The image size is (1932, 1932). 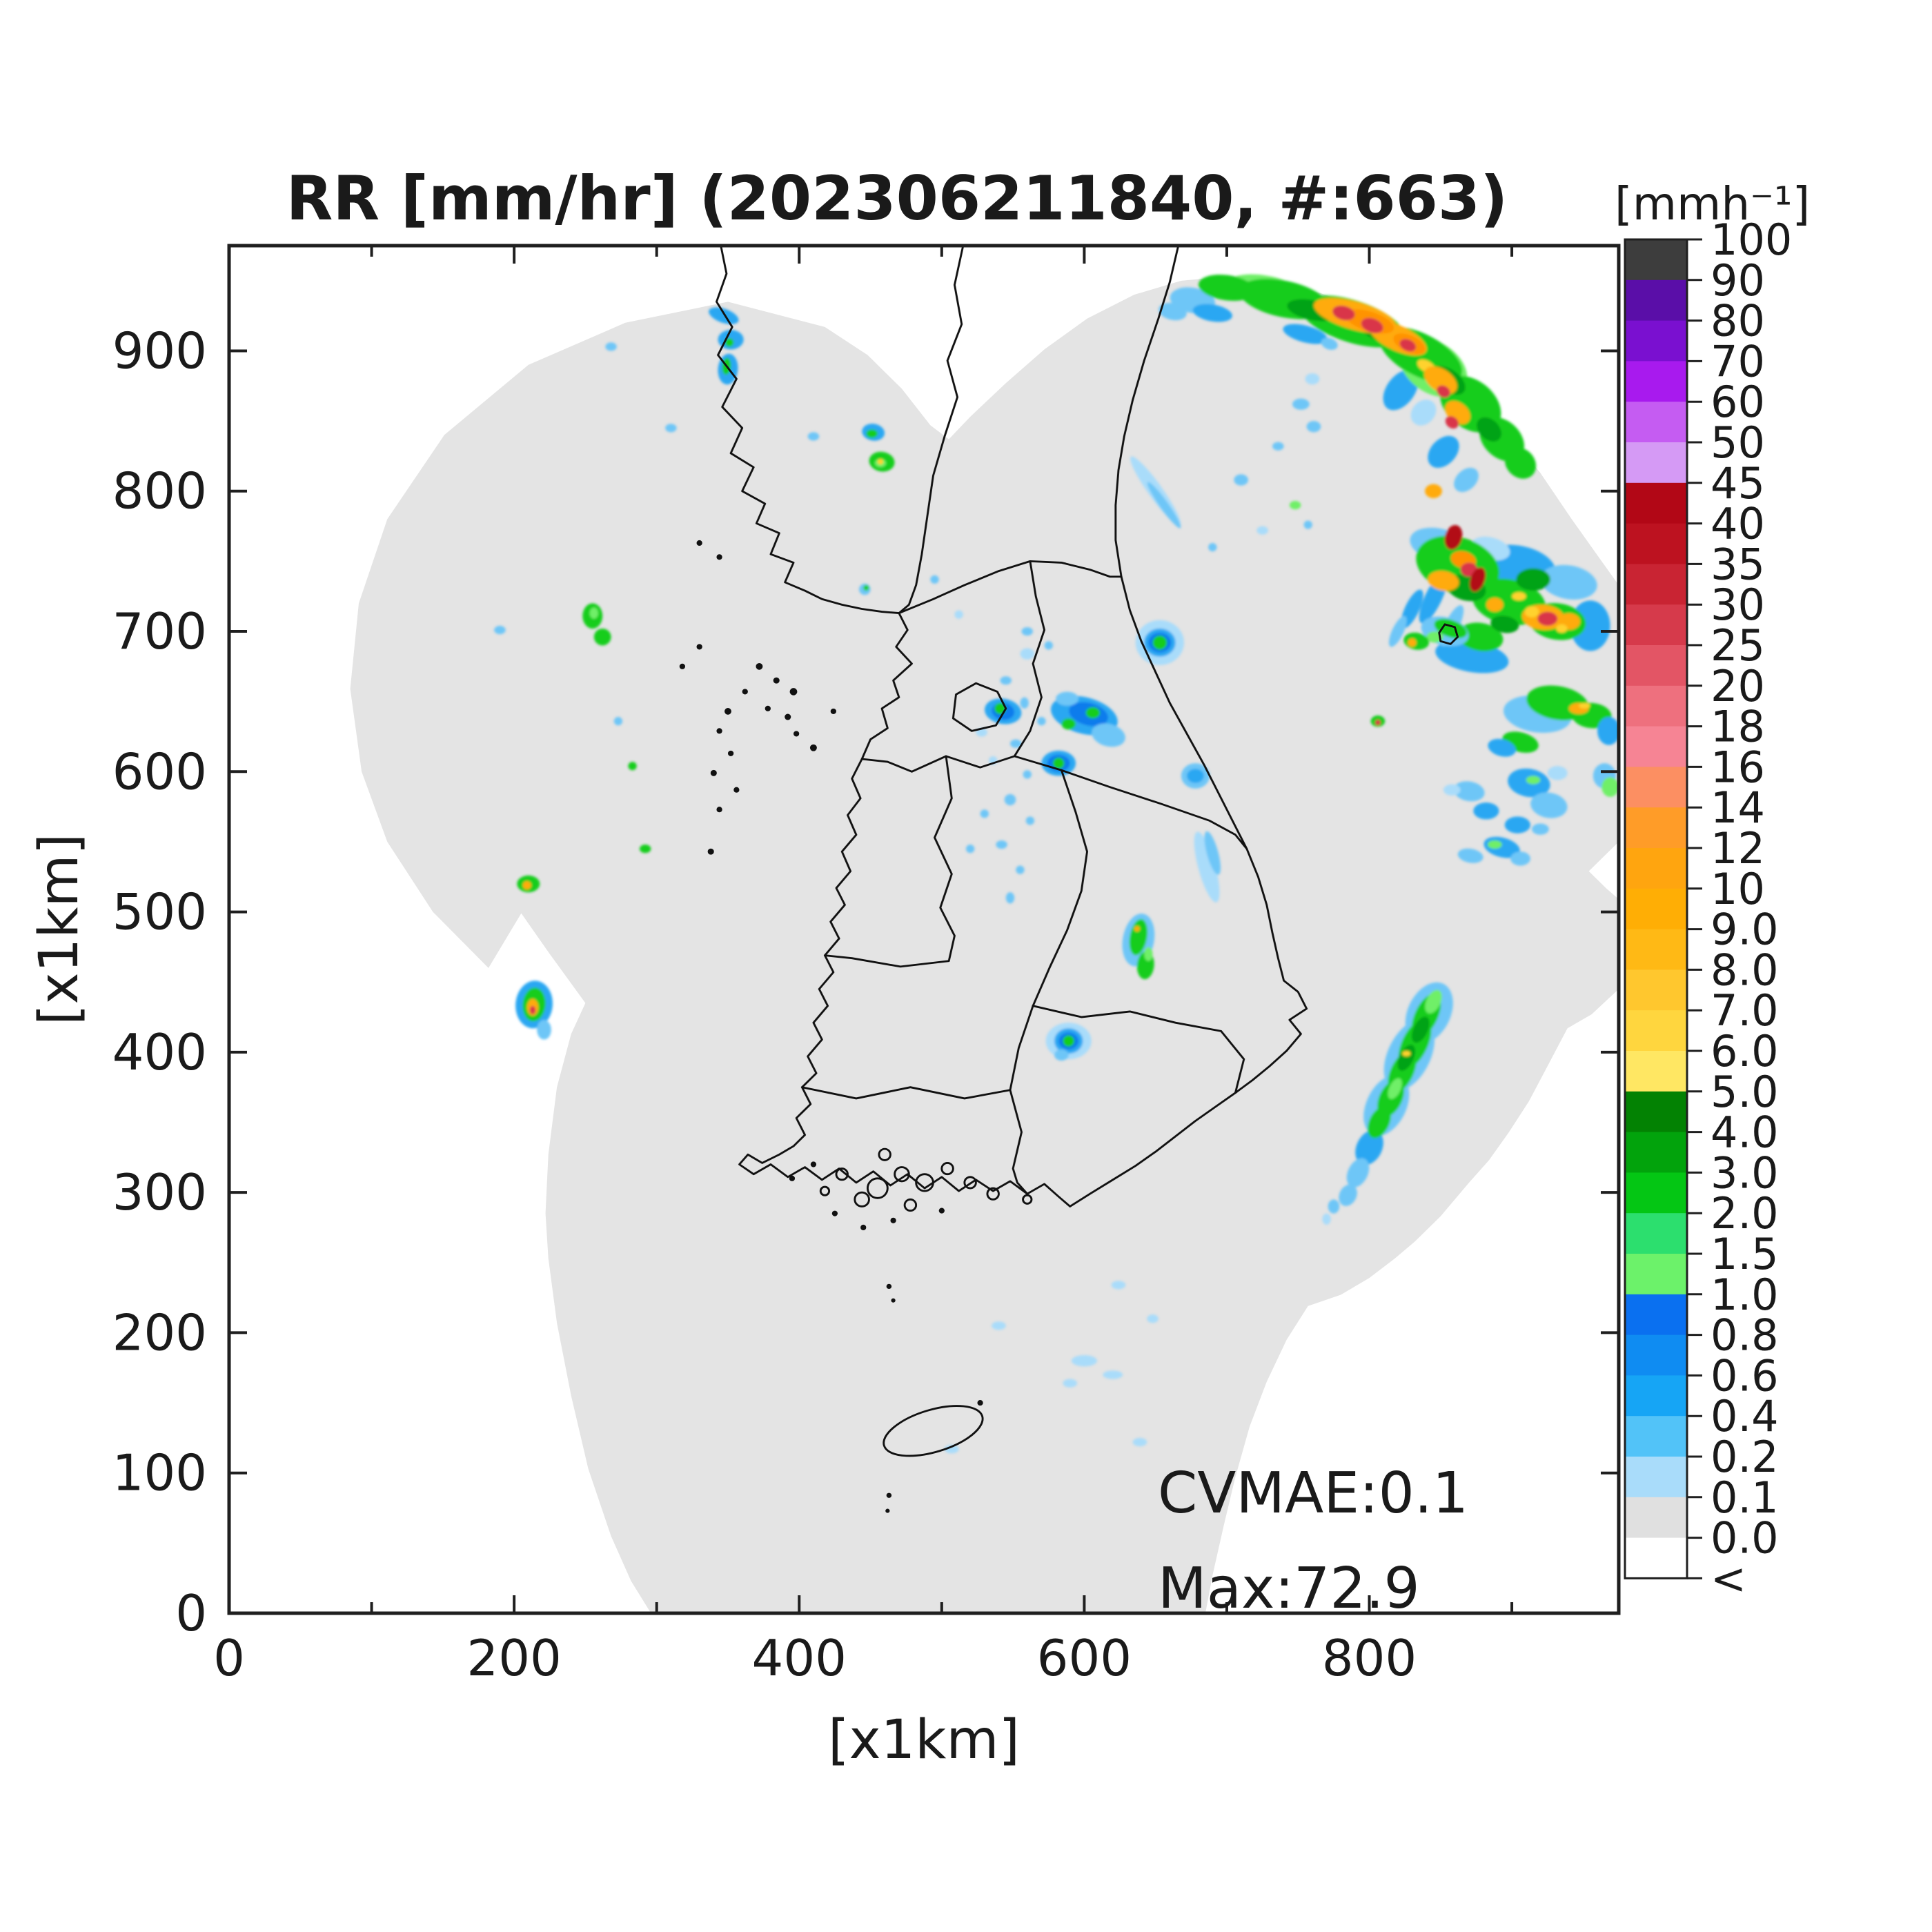 I want to click on colorbar-tick-label: 3.0, so click(x=1745, y=1172).